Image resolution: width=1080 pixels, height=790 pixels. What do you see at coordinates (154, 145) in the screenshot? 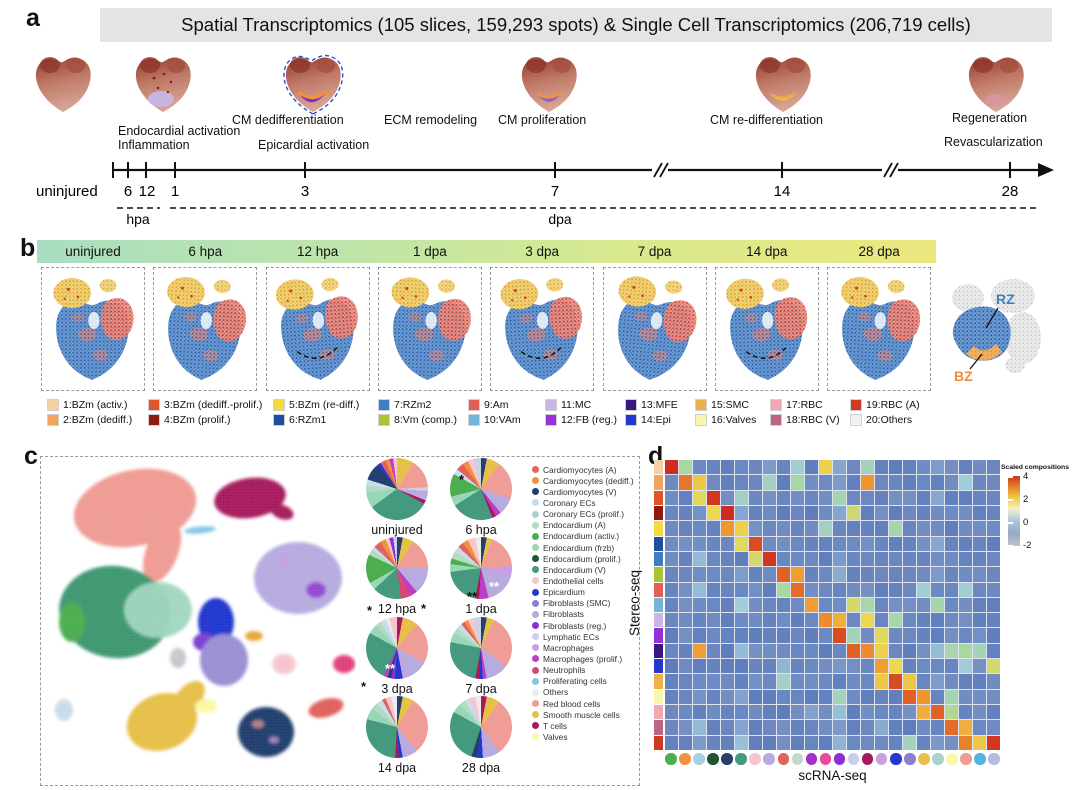
I see `event-inflammation: Inflammation` at bounding box center [154, 145].